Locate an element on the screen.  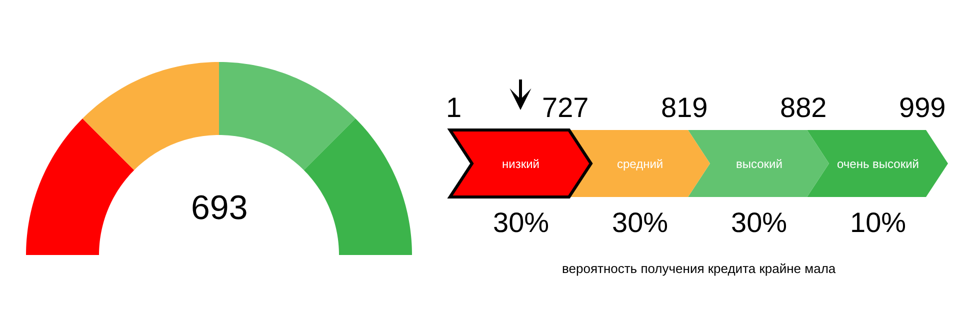
category-label: низкий is located at coordinates (521, 164).